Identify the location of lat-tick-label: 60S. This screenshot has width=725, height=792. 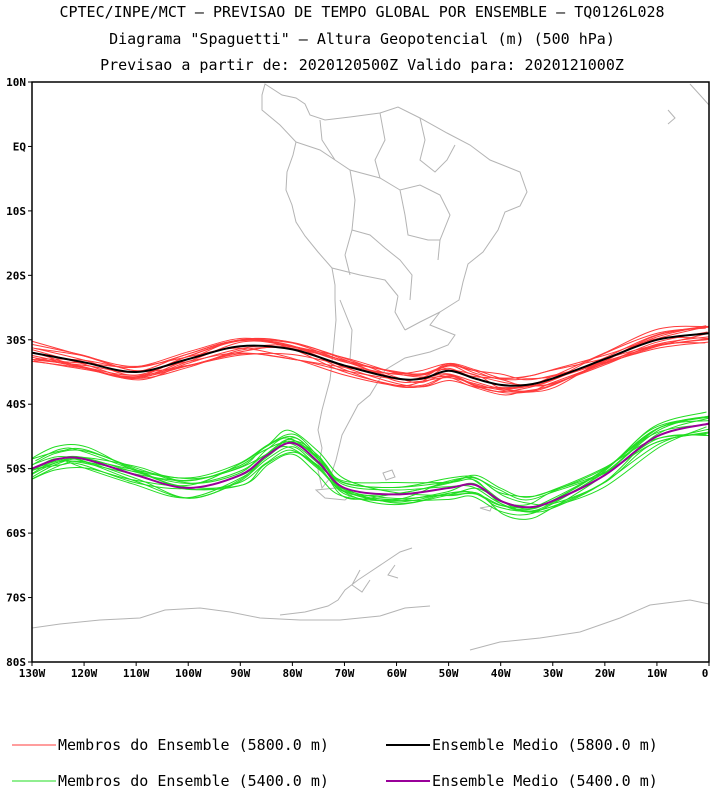
(16, 533).